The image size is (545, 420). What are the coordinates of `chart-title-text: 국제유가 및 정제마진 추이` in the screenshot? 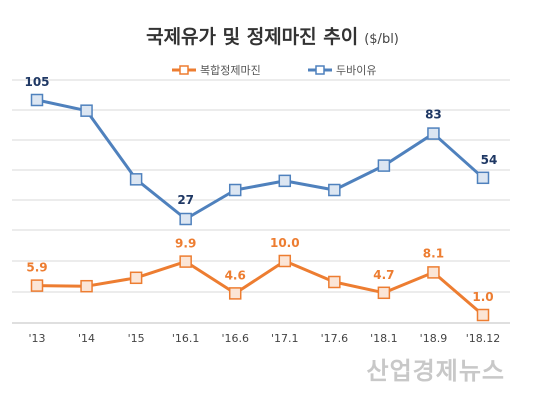 It's located at (252, 37).